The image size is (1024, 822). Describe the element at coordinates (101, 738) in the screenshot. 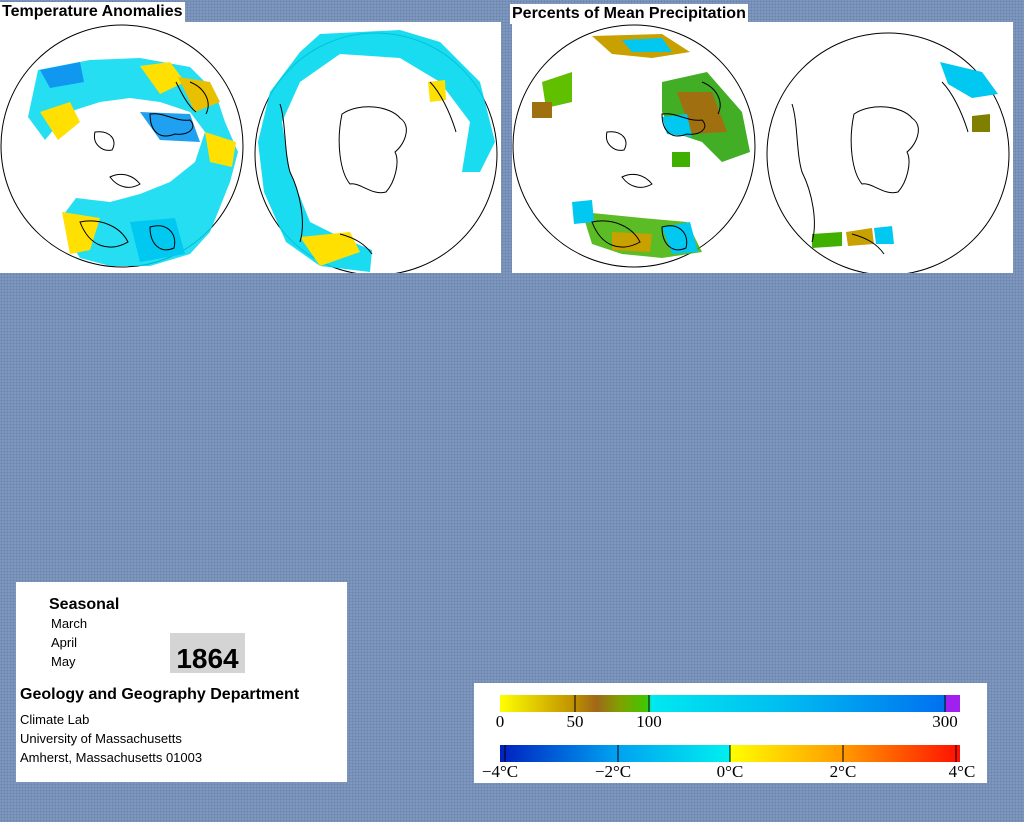

I see `address-line-2: University of Massachusetts` at that location.